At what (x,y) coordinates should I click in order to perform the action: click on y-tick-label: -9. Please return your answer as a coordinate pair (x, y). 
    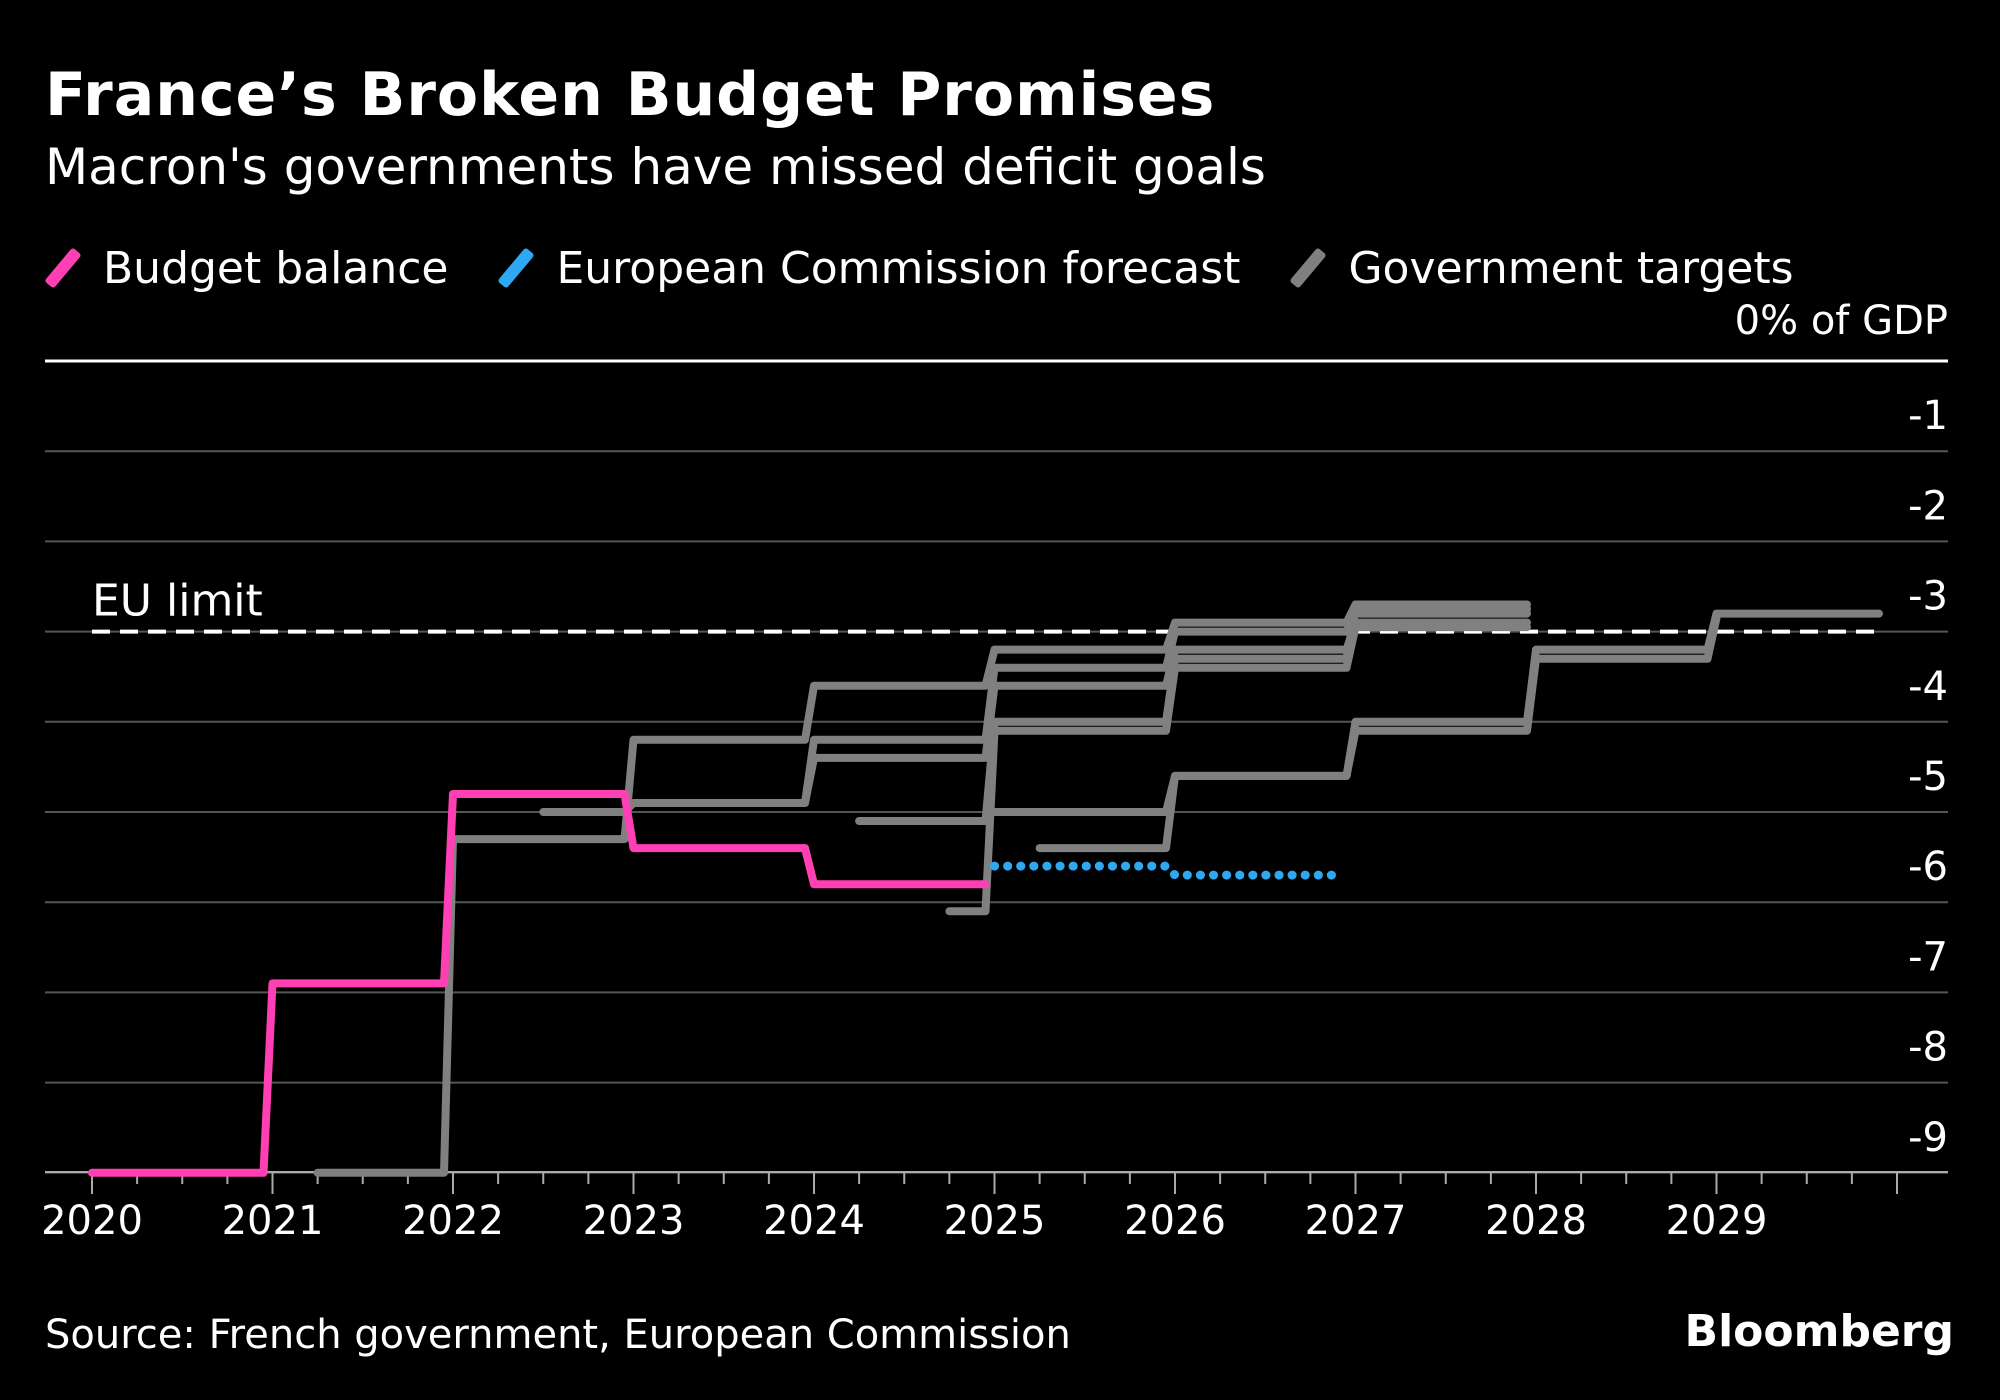
    Looking at the image, I should click on (1928, 1138).